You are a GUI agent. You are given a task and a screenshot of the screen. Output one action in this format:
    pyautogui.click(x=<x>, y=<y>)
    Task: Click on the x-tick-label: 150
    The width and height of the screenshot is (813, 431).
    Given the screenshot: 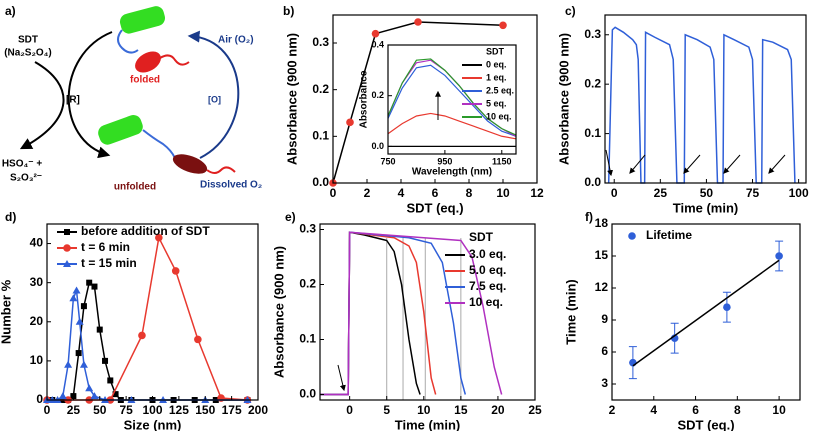 What is the action you would take?
    pyautogui.click(x=205, y=410)
    